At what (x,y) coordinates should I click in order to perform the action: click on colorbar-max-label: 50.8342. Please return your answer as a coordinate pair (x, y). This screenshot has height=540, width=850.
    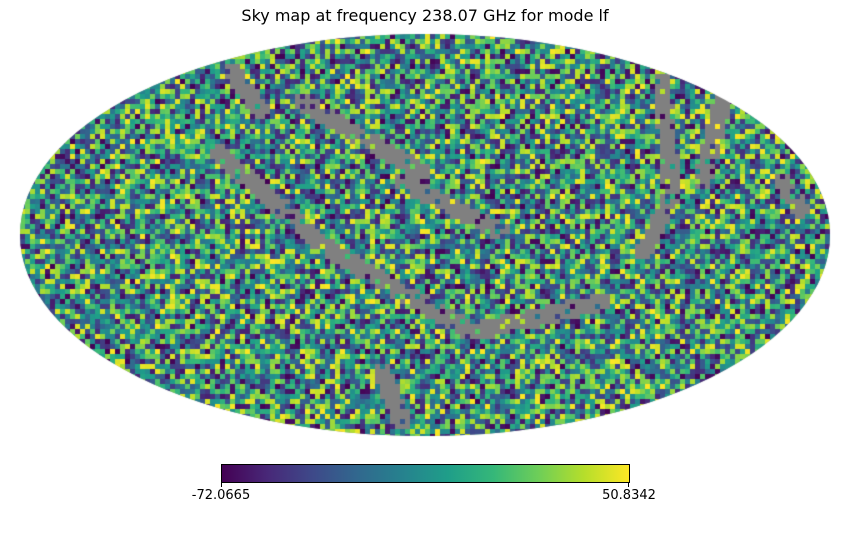
    Looking at the image, I should click on (629, 495).